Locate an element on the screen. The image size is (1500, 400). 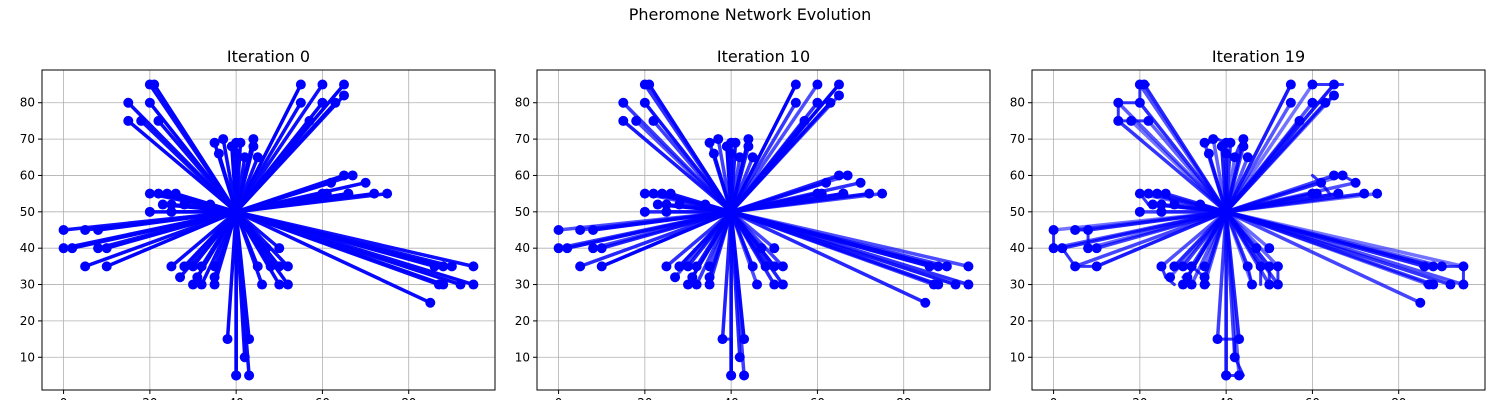
figure-title: Pheromone Network Evolution is located at coordinates (750, 14).